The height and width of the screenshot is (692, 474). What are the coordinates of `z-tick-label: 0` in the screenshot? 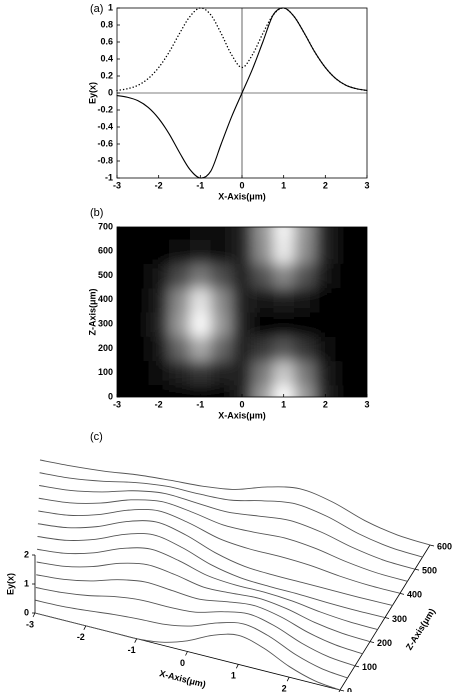 It's located at (349, 689).